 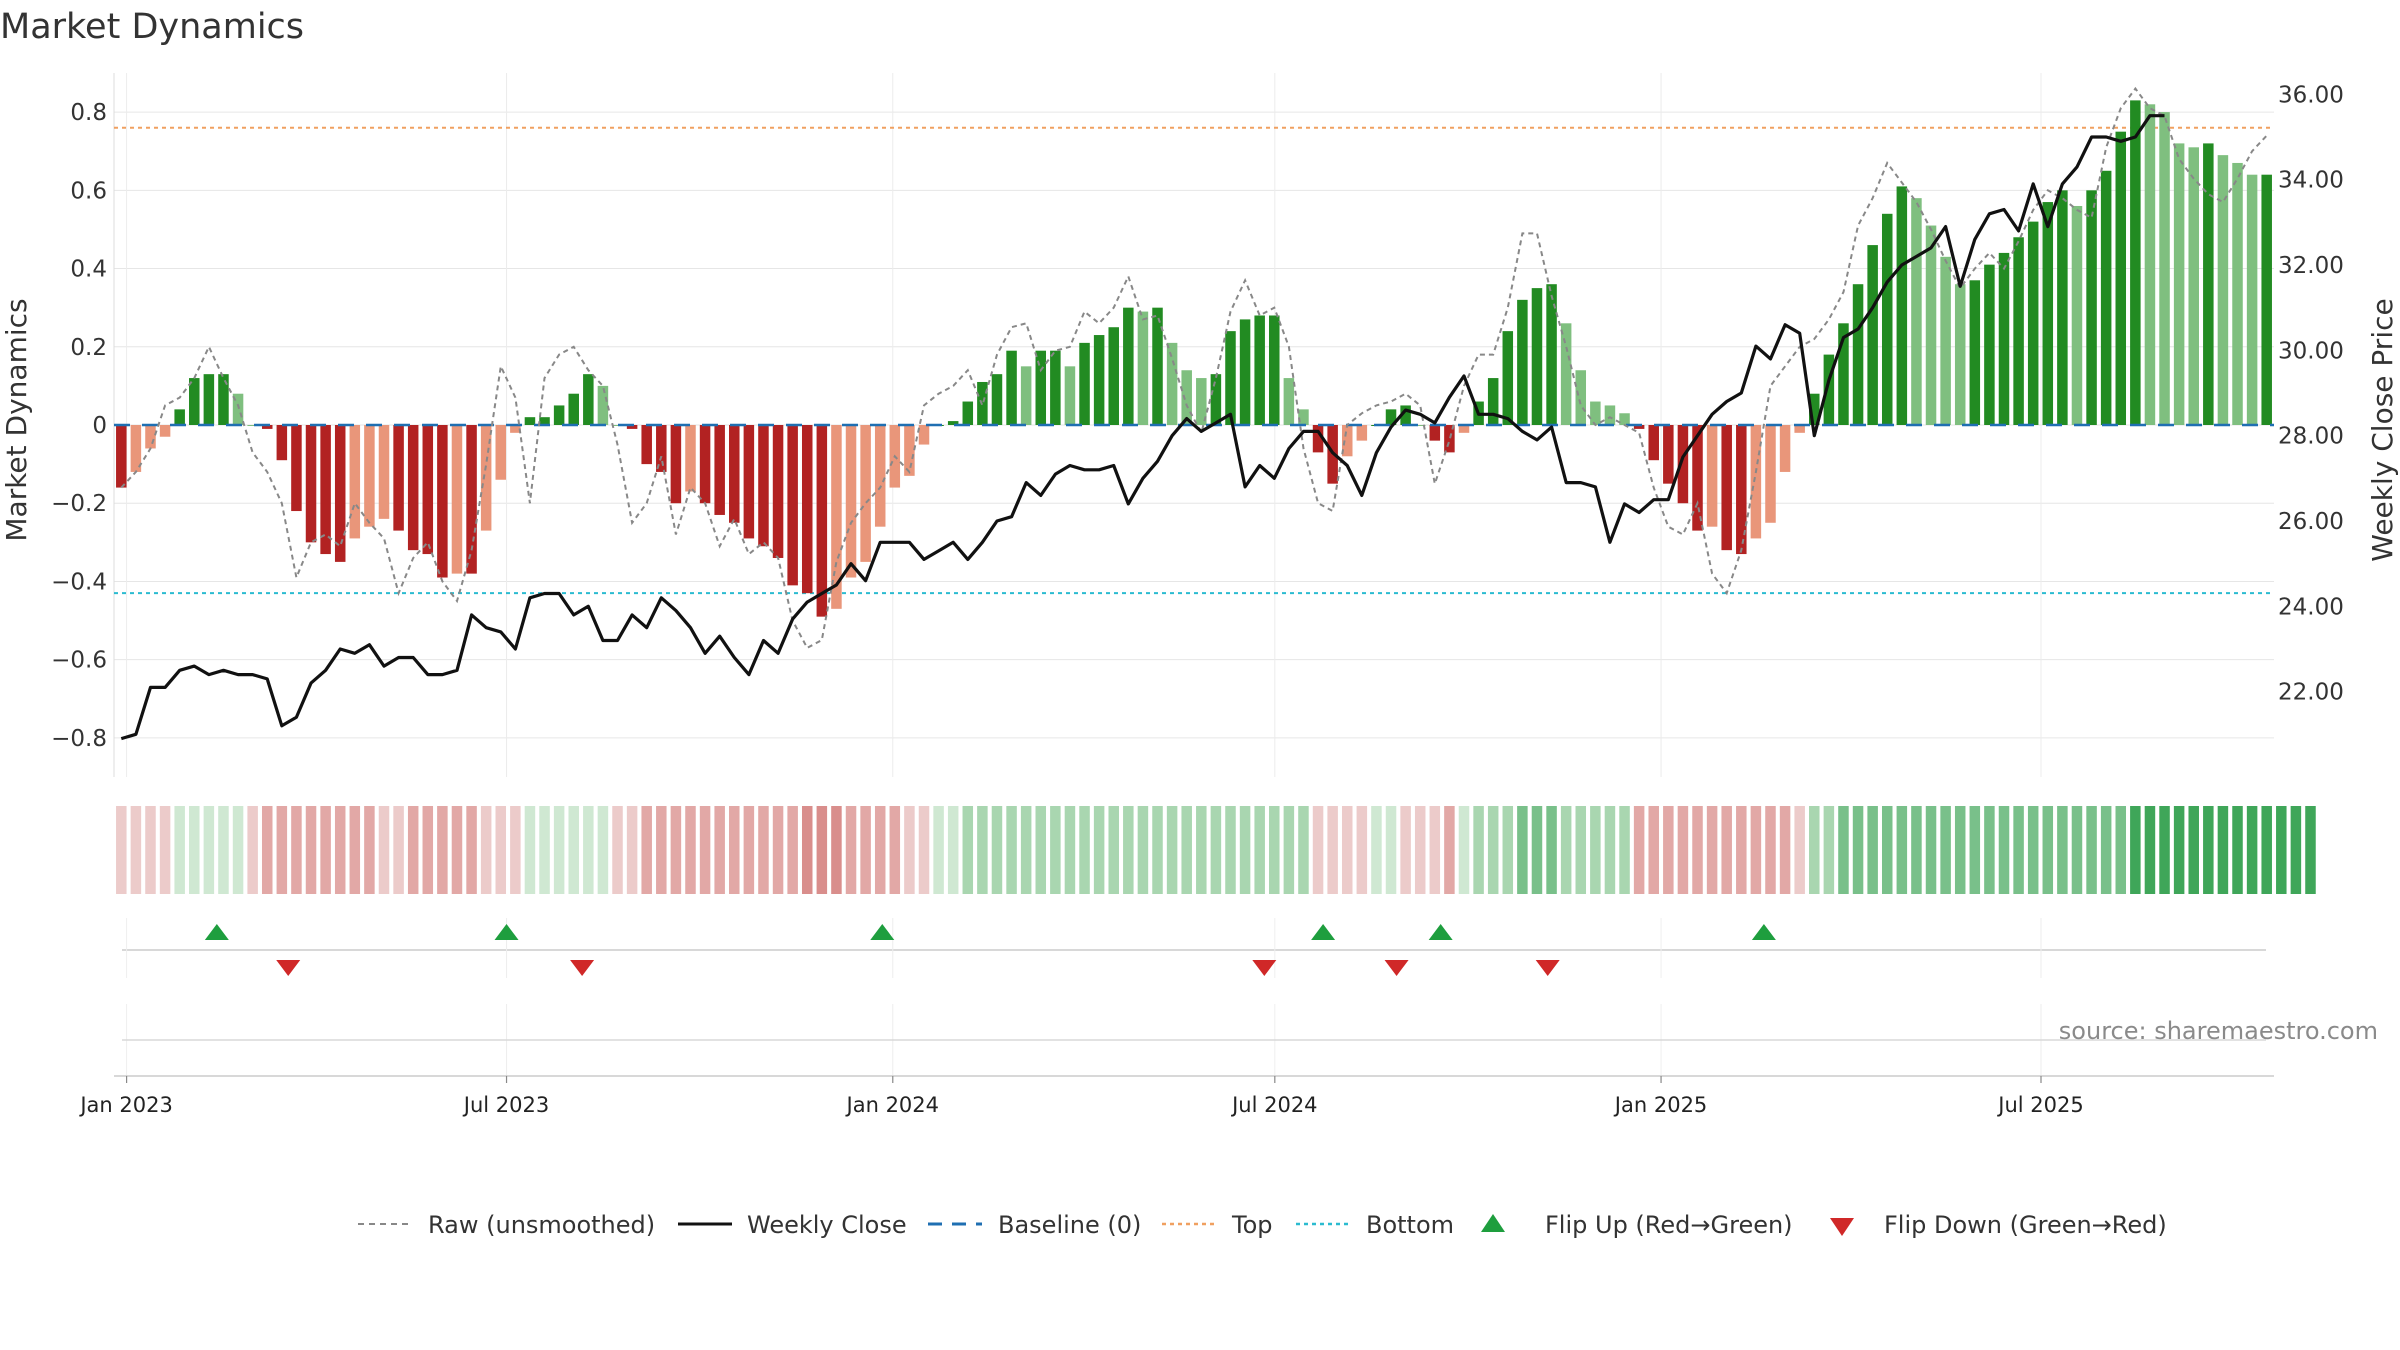 What do you see at coordinates (152, 27) in the screenshot?
I see `chart-title: Market Dynamics` at bounding box center [152, 27].